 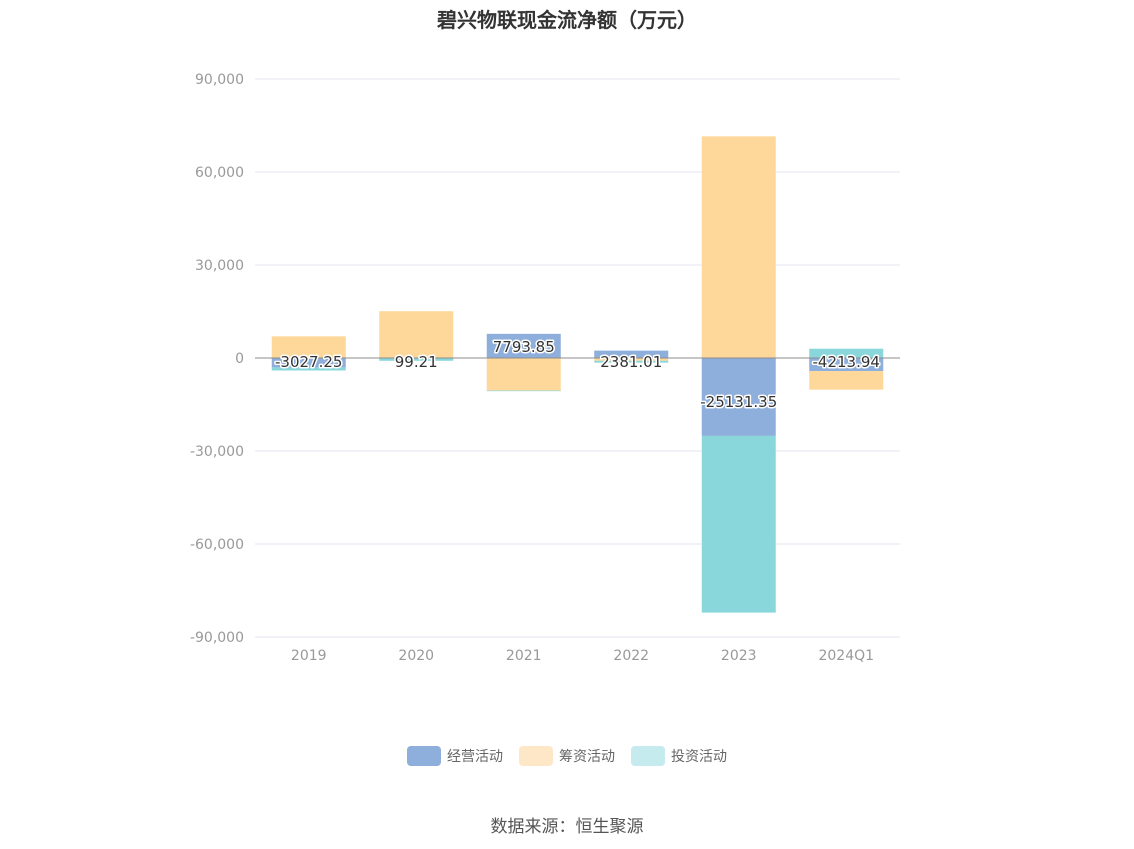 I want to click on y-axis-ticks: 90,000 60,000 30,000 0 -30,000 -60,000 -90,000, so click(x=217, y=359).